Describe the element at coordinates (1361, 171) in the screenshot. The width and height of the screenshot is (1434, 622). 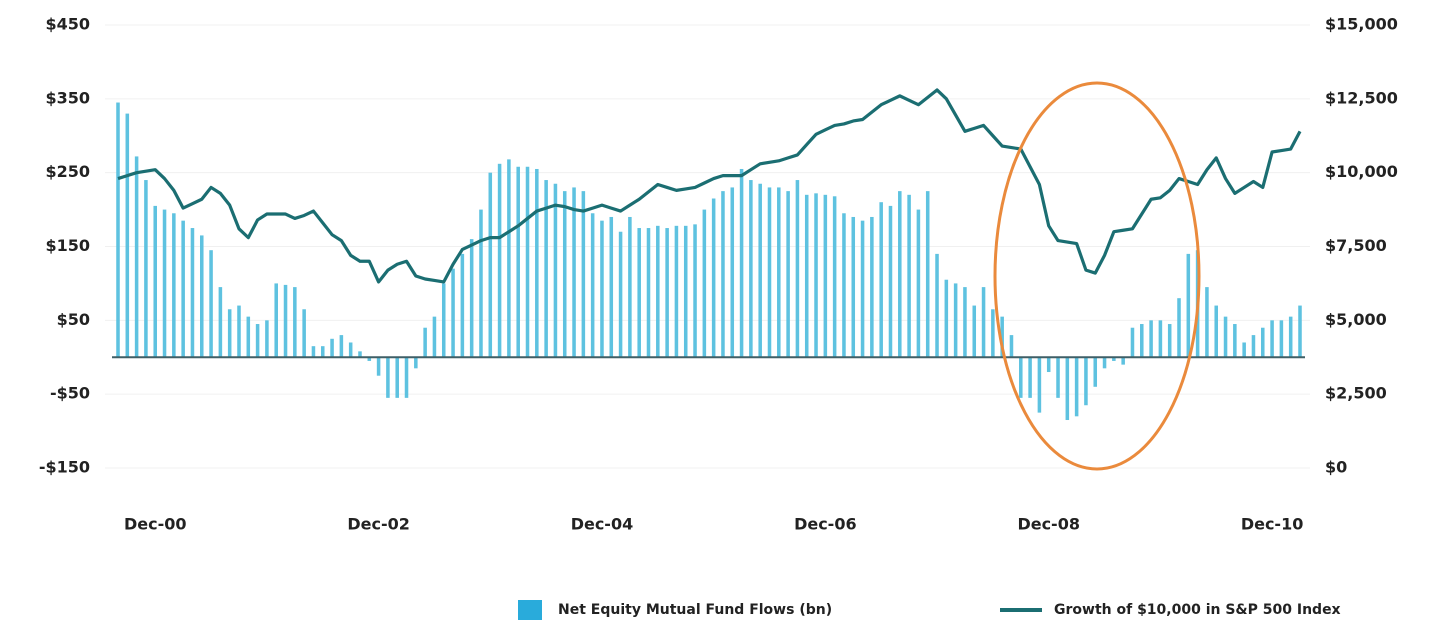
I see `y2-tick-label: $10,000` at that location.